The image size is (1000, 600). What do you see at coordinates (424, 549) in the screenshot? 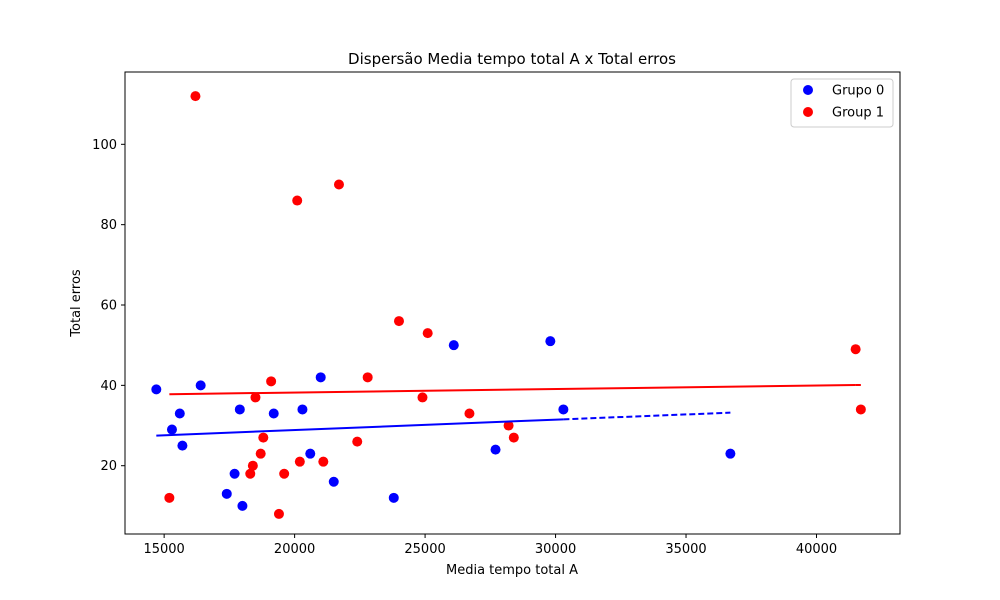
I see `x-tick-label: 25000` at bounding box center [424, 549].